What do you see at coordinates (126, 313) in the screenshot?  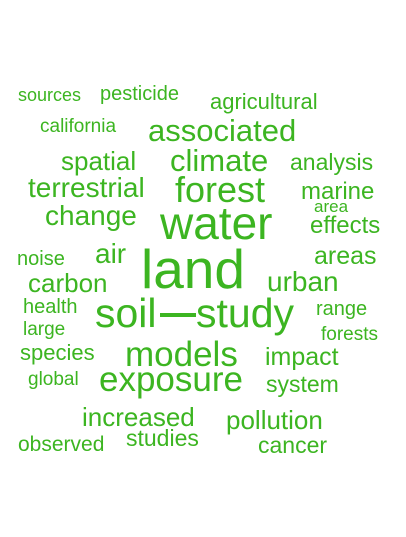 I see `word-soil: soil` at bounding box center [126, 313].